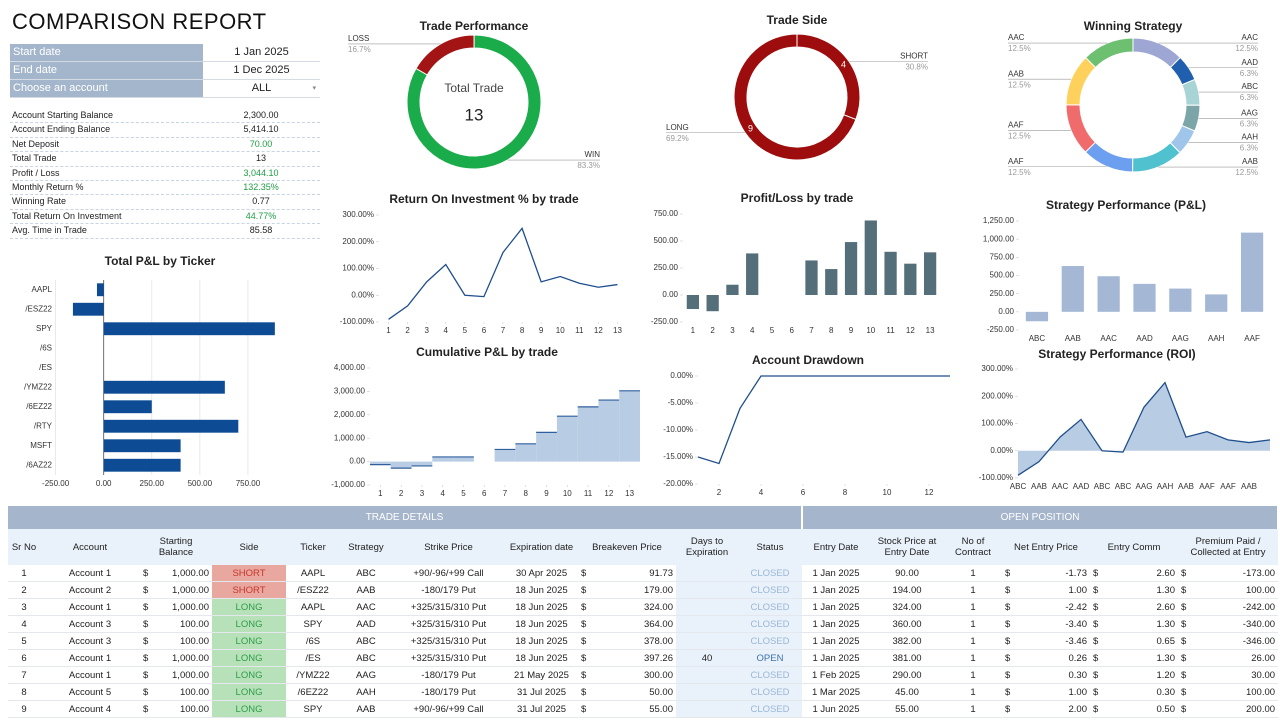  I want to click on x-tick-label: 6, so click(484, 330).